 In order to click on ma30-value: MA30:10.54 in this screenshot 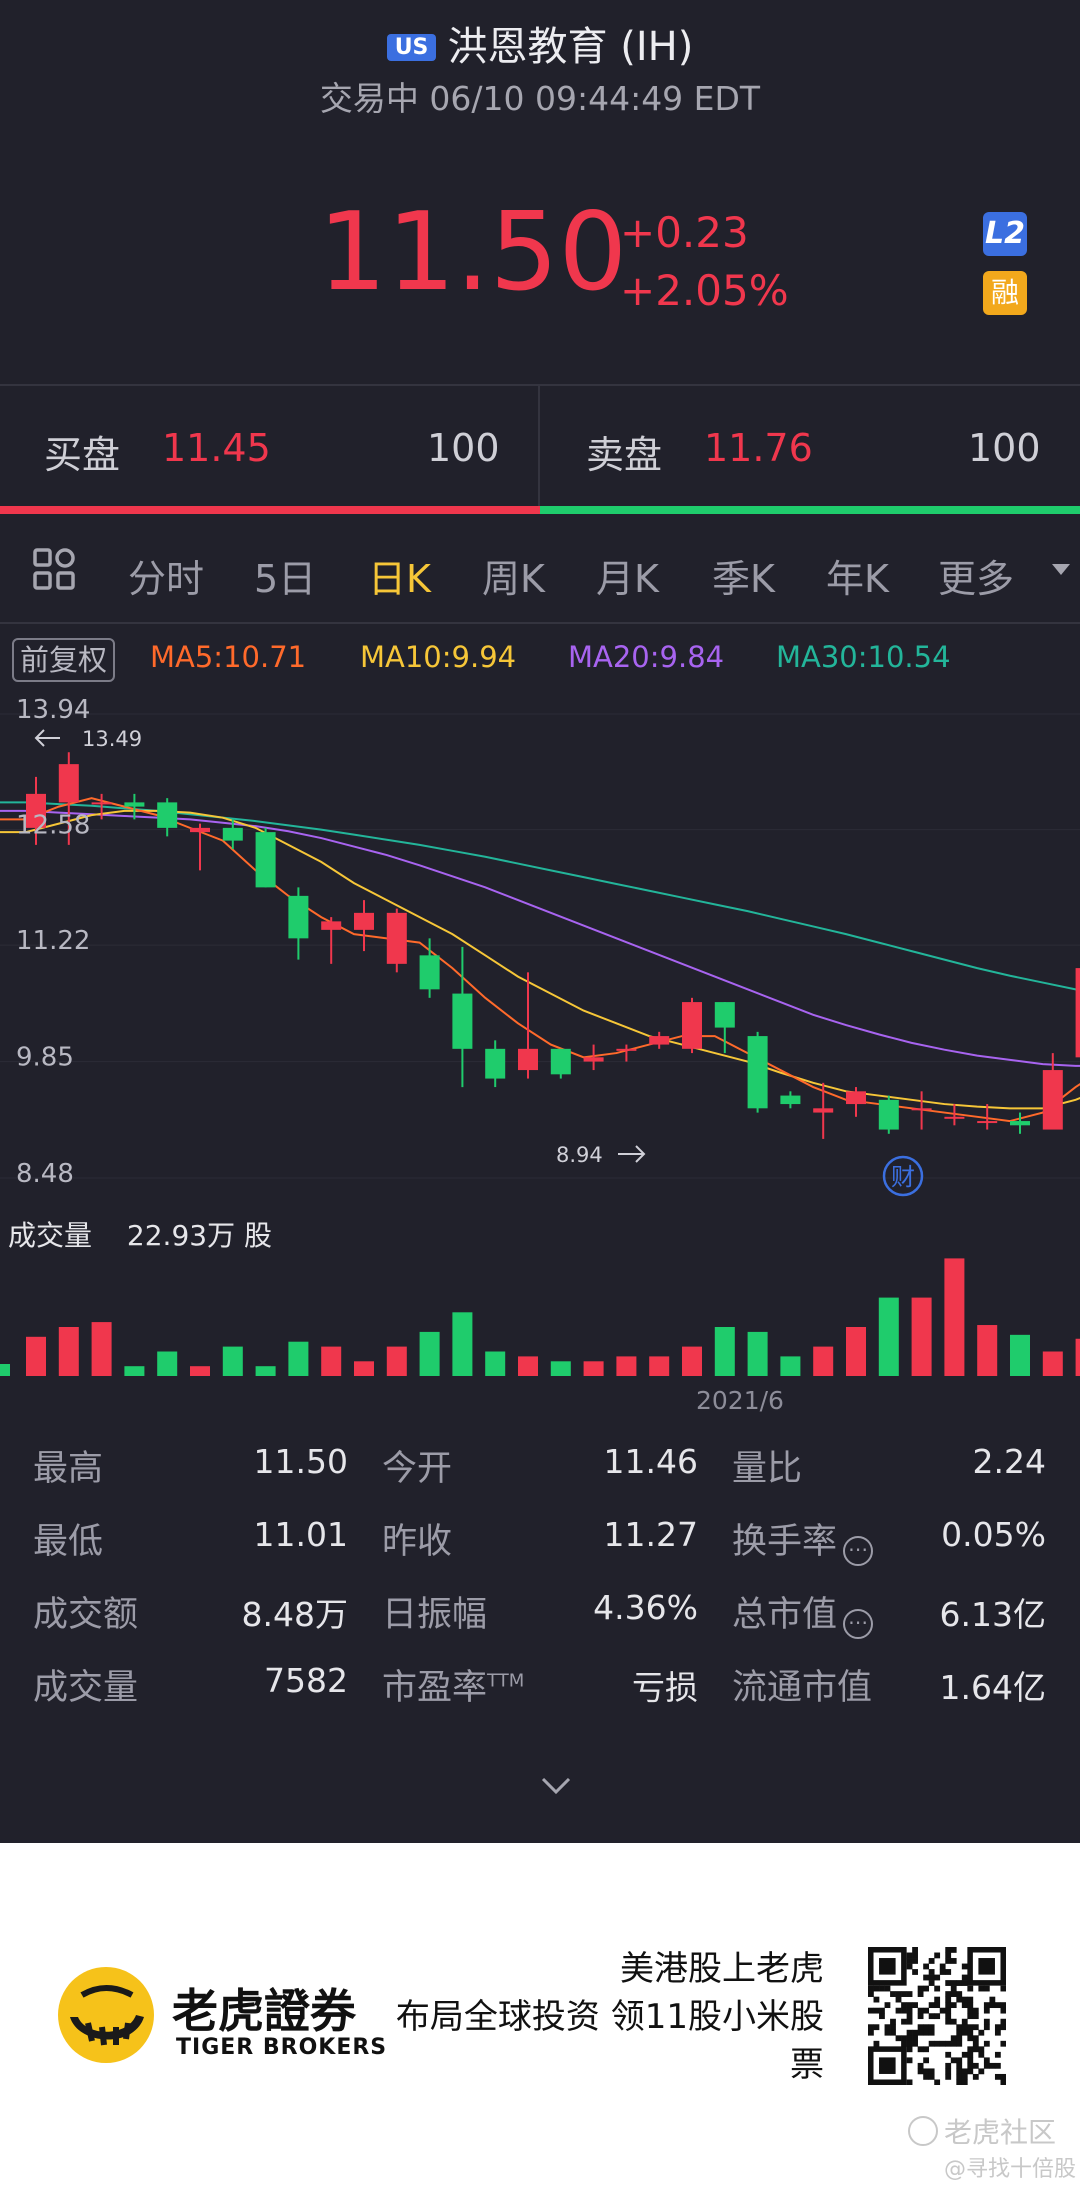, I will do `click(863, 657)`.